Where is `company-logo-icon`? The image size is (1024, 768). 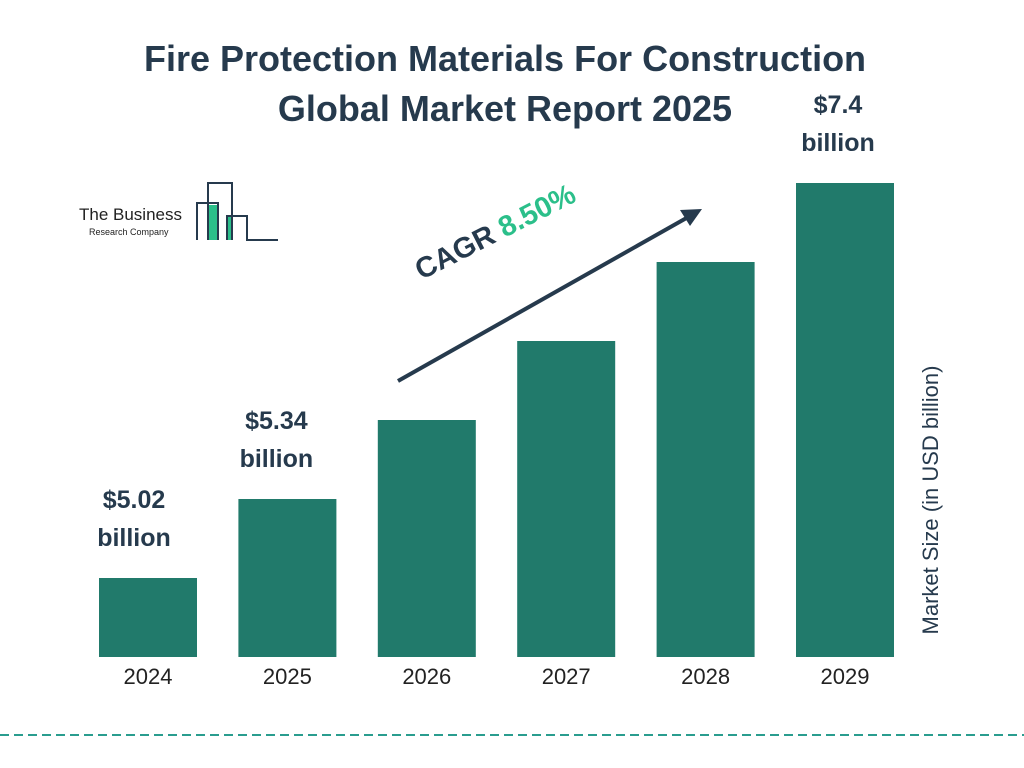 company-logo-icon is located at coordinates (237, 211).